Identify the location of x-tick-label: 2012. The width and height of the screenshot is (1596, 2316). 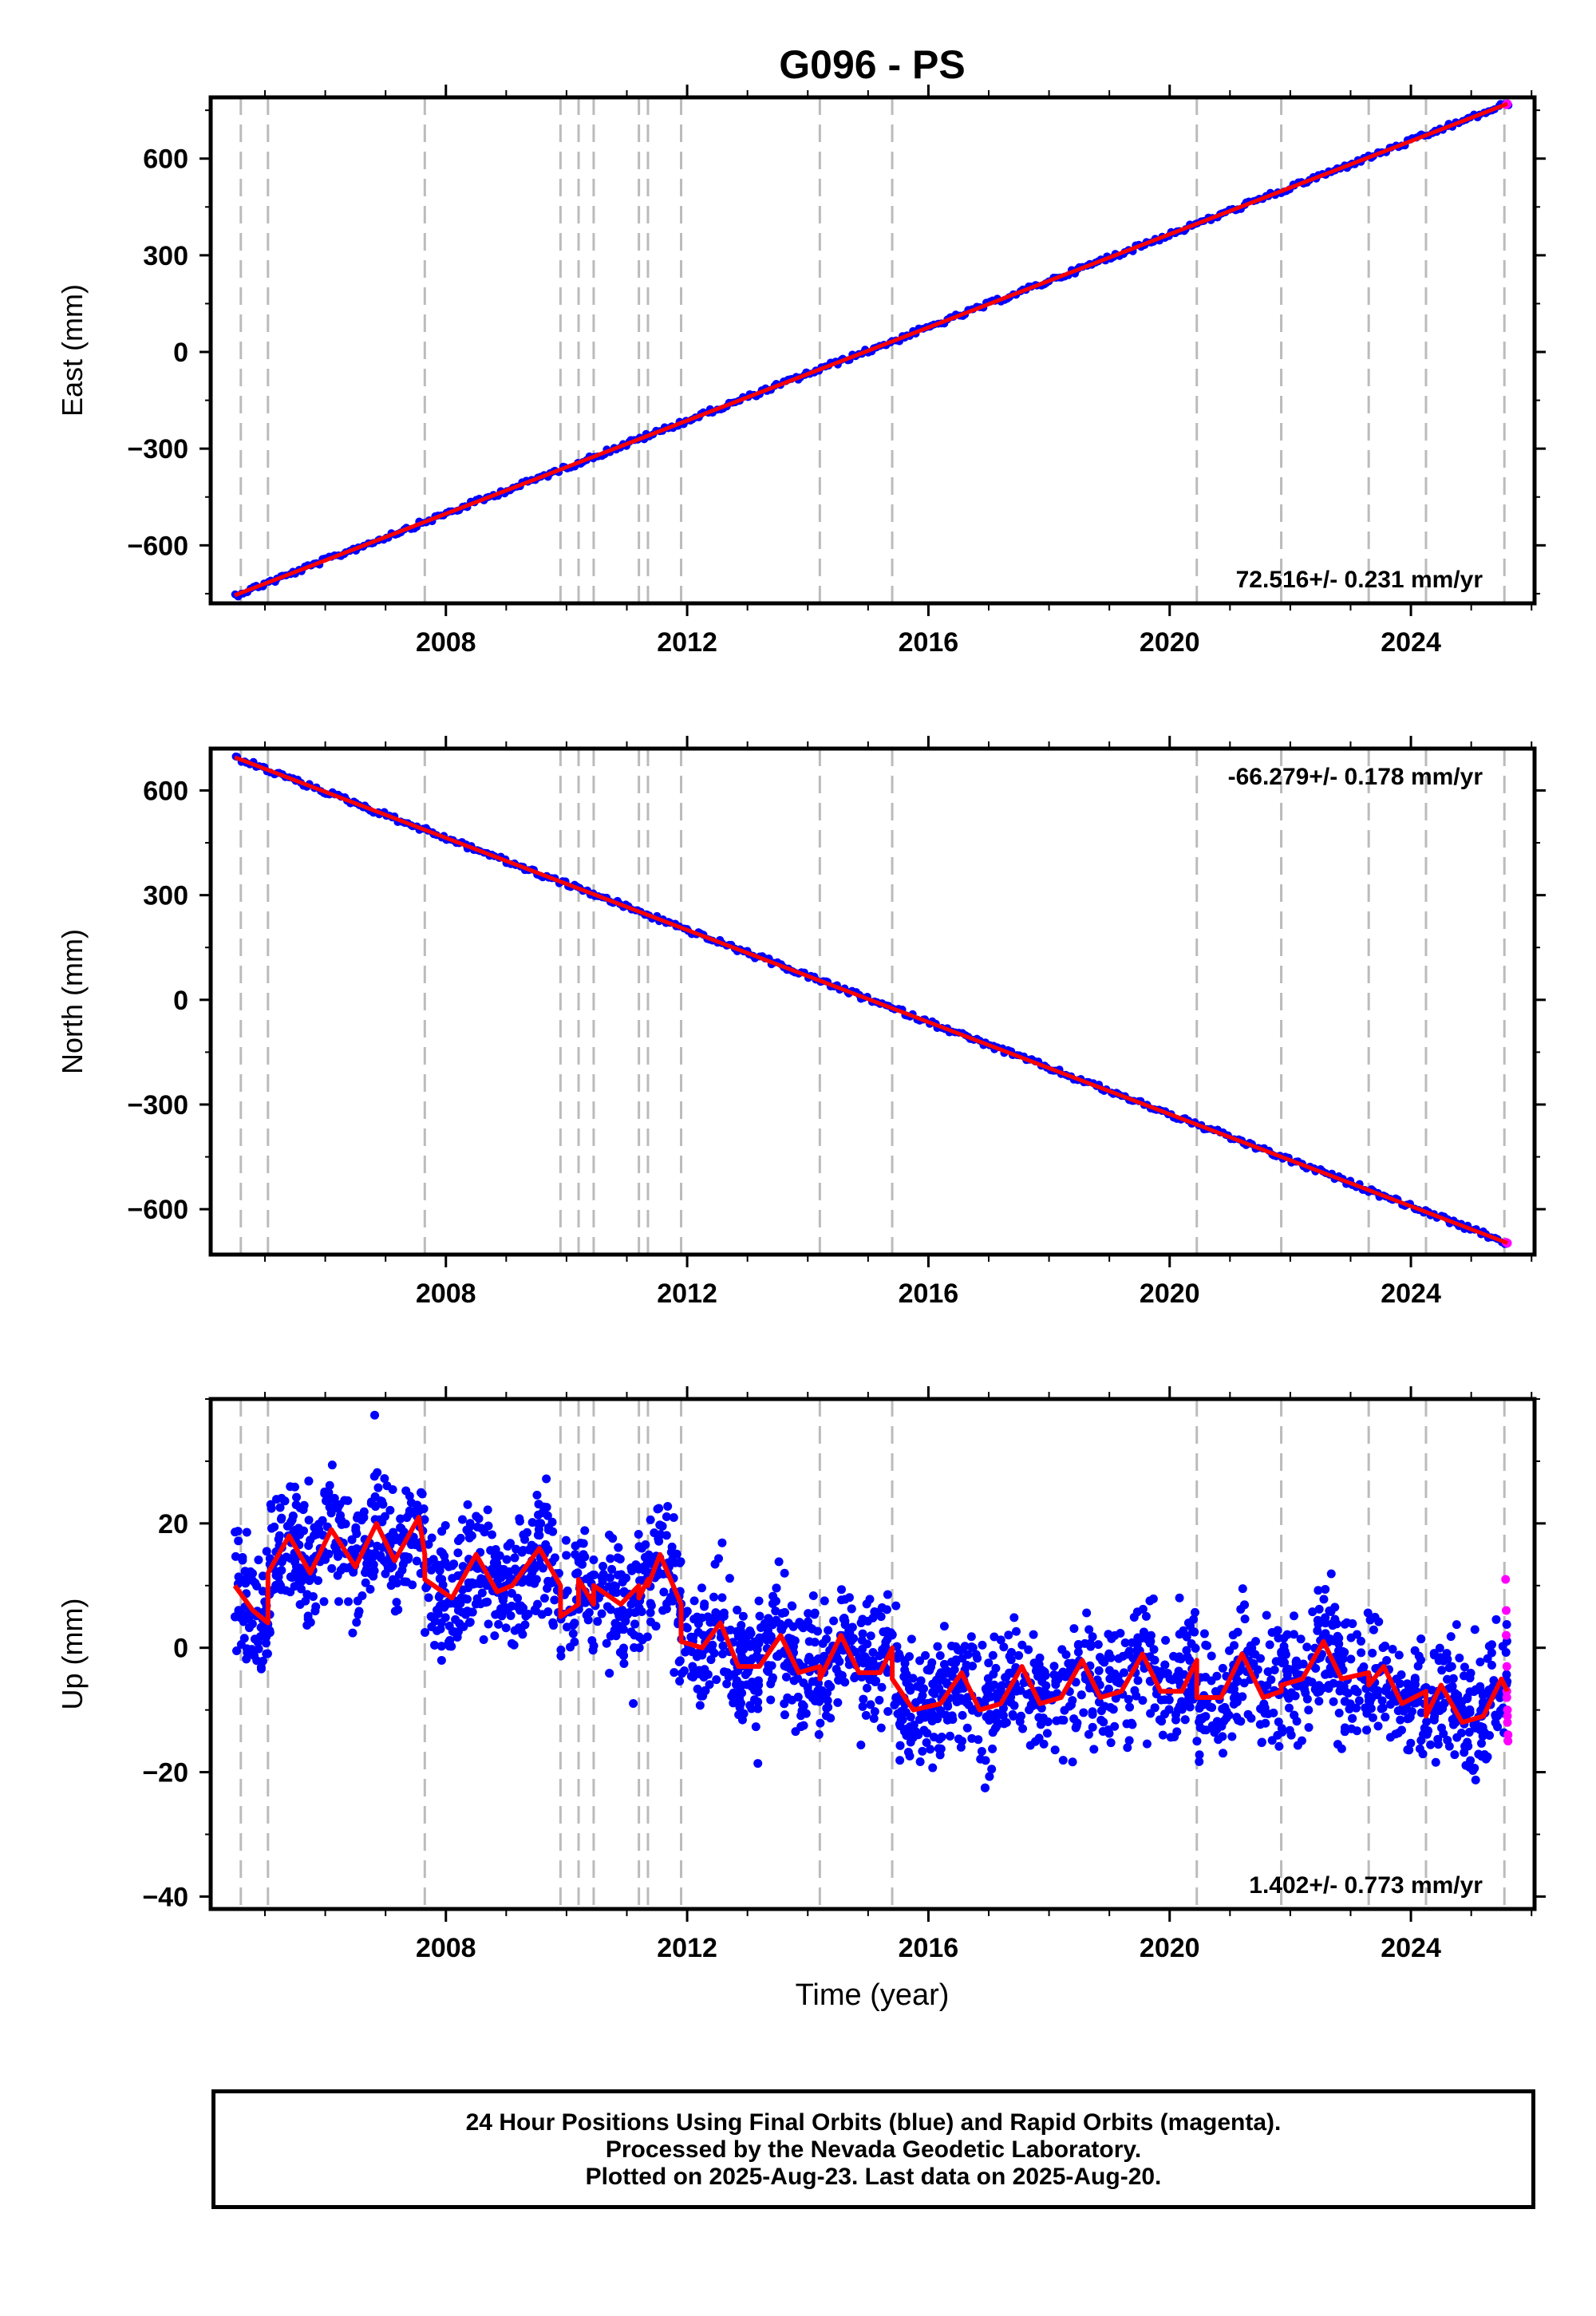
(687, 1294).